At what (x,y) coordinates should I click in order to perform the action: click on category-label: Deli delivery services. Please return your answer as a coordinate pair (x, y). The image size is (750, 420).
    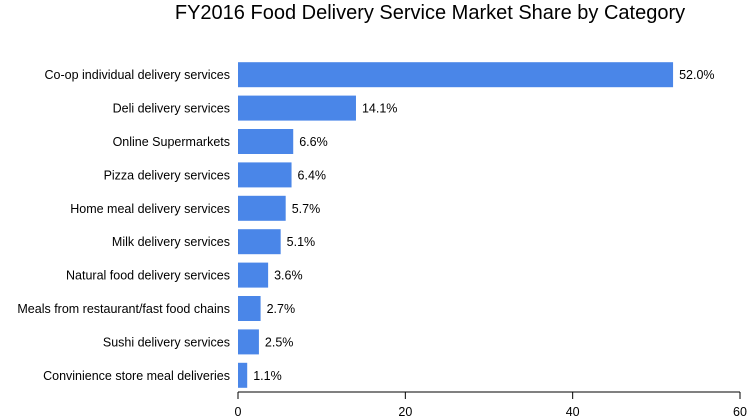
    Looking at the image, I should click on (171, 109).